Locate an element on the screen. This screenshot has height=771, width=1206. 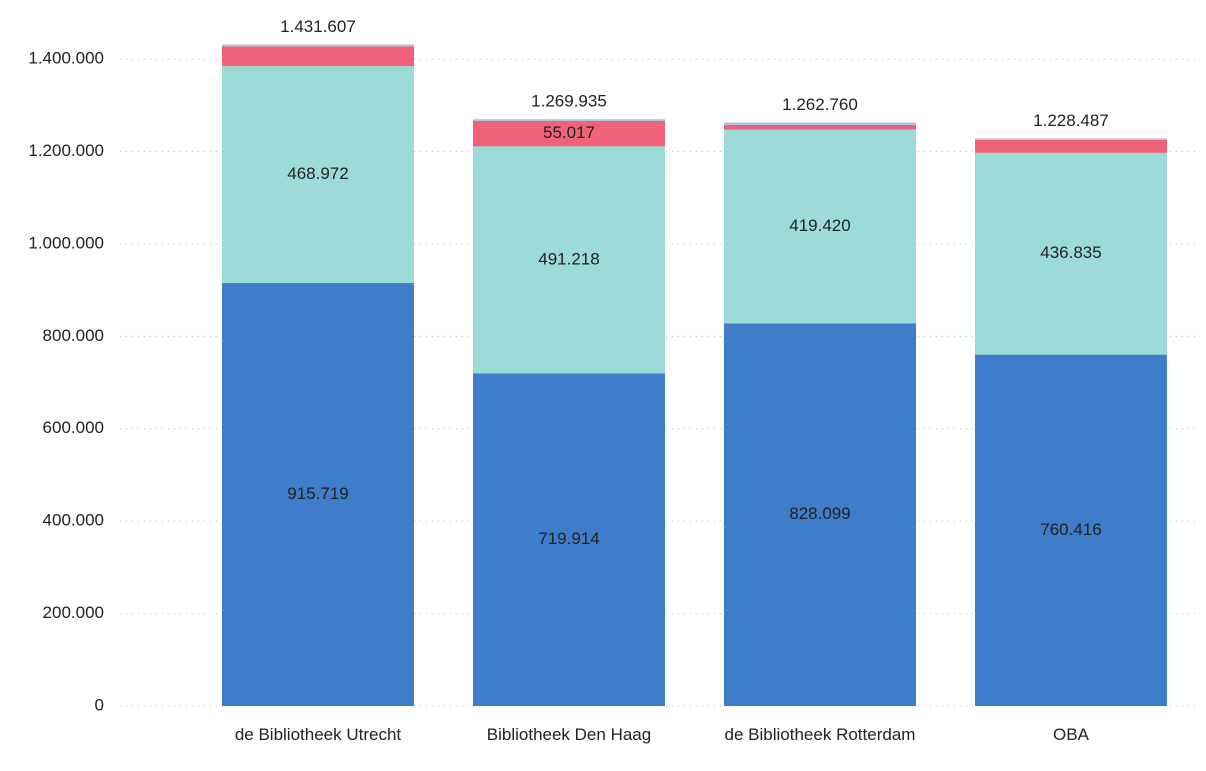
y-tick-label: 400.000 is located at coordinates (73, 520).